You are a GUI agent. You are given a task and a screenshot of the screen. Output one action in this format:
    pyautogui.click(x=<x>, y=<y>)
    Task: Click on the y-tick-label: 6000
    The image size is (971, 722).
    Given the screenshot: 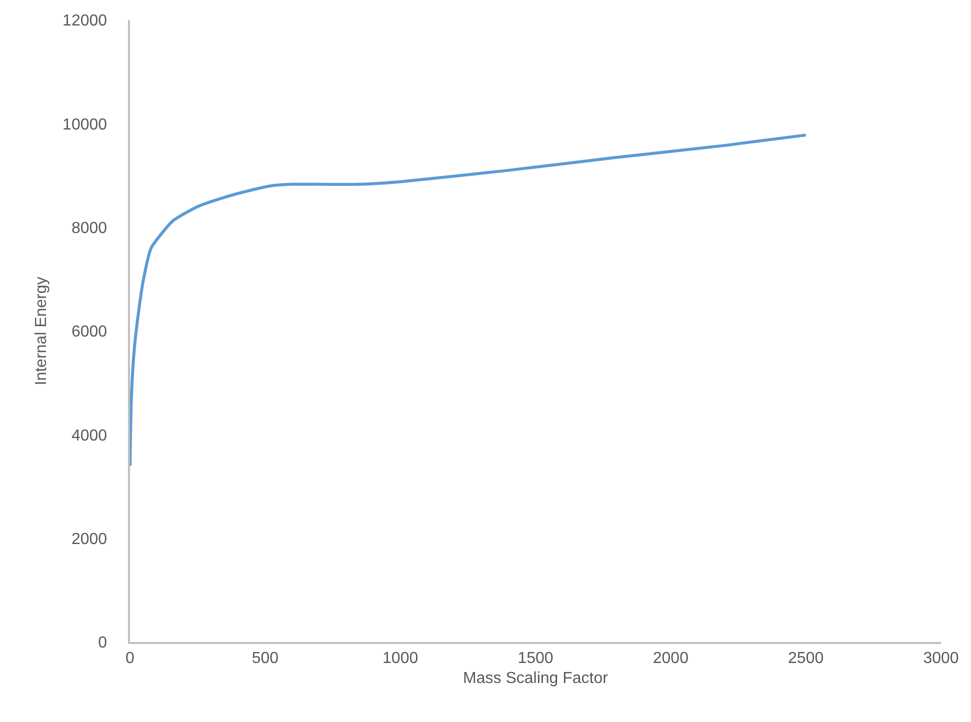 What is the action you would take?
    pyautogui.click(x=89, y=332)
    